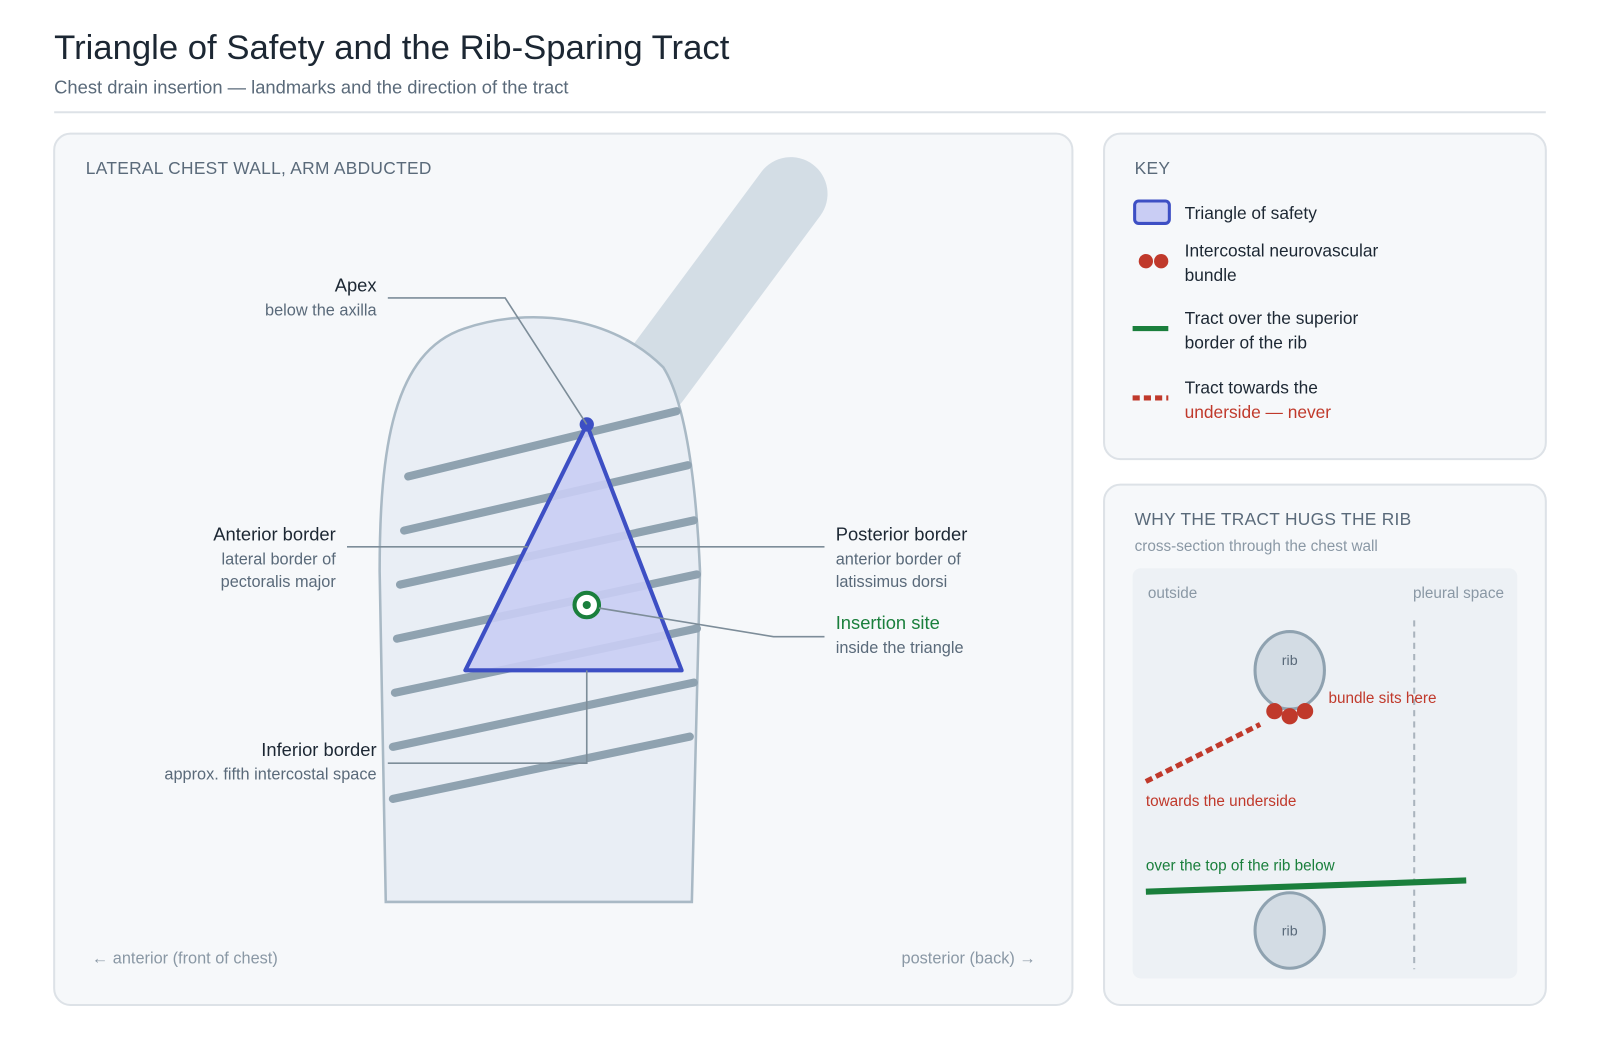  Describe the element at coordinates (279, 559) in the screenshot. I see `label-note: lateral border of` at that location.